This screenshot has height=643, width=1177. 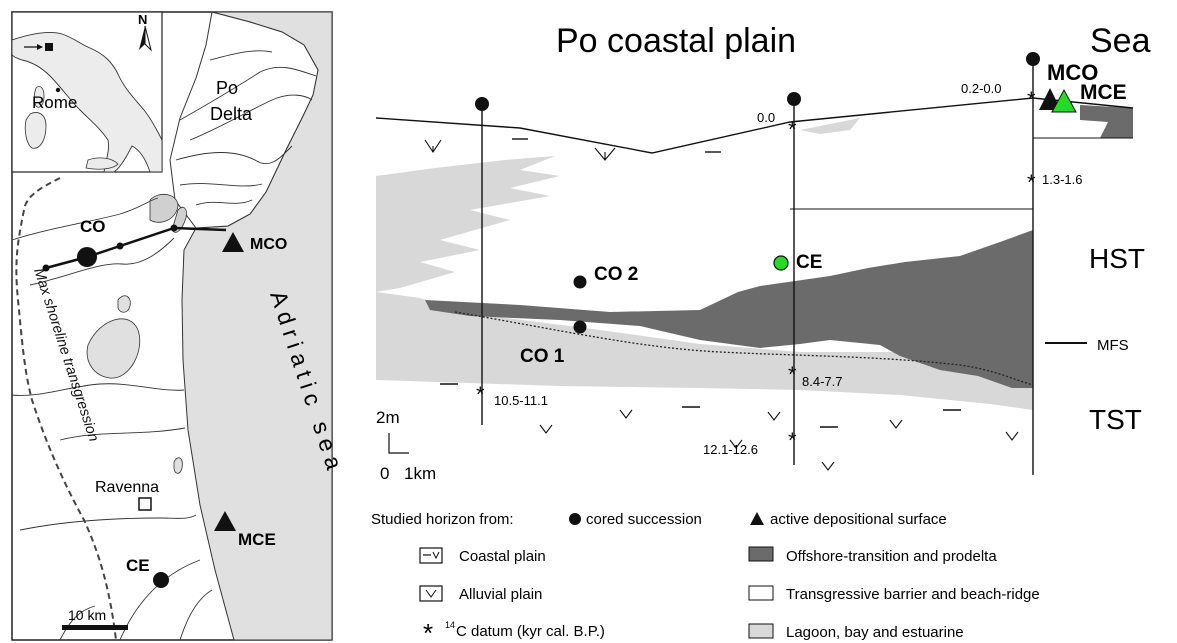 I want to click on age-top-mid: 0.0, so click(x=766, y=117).